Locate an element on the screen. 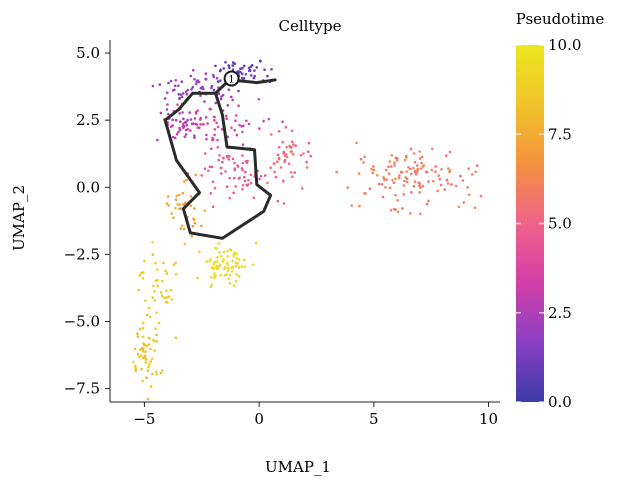 The width and height of the screenshot is (620, 487). colorbar-title: Pseudotime is located at coordinates (560, 19).